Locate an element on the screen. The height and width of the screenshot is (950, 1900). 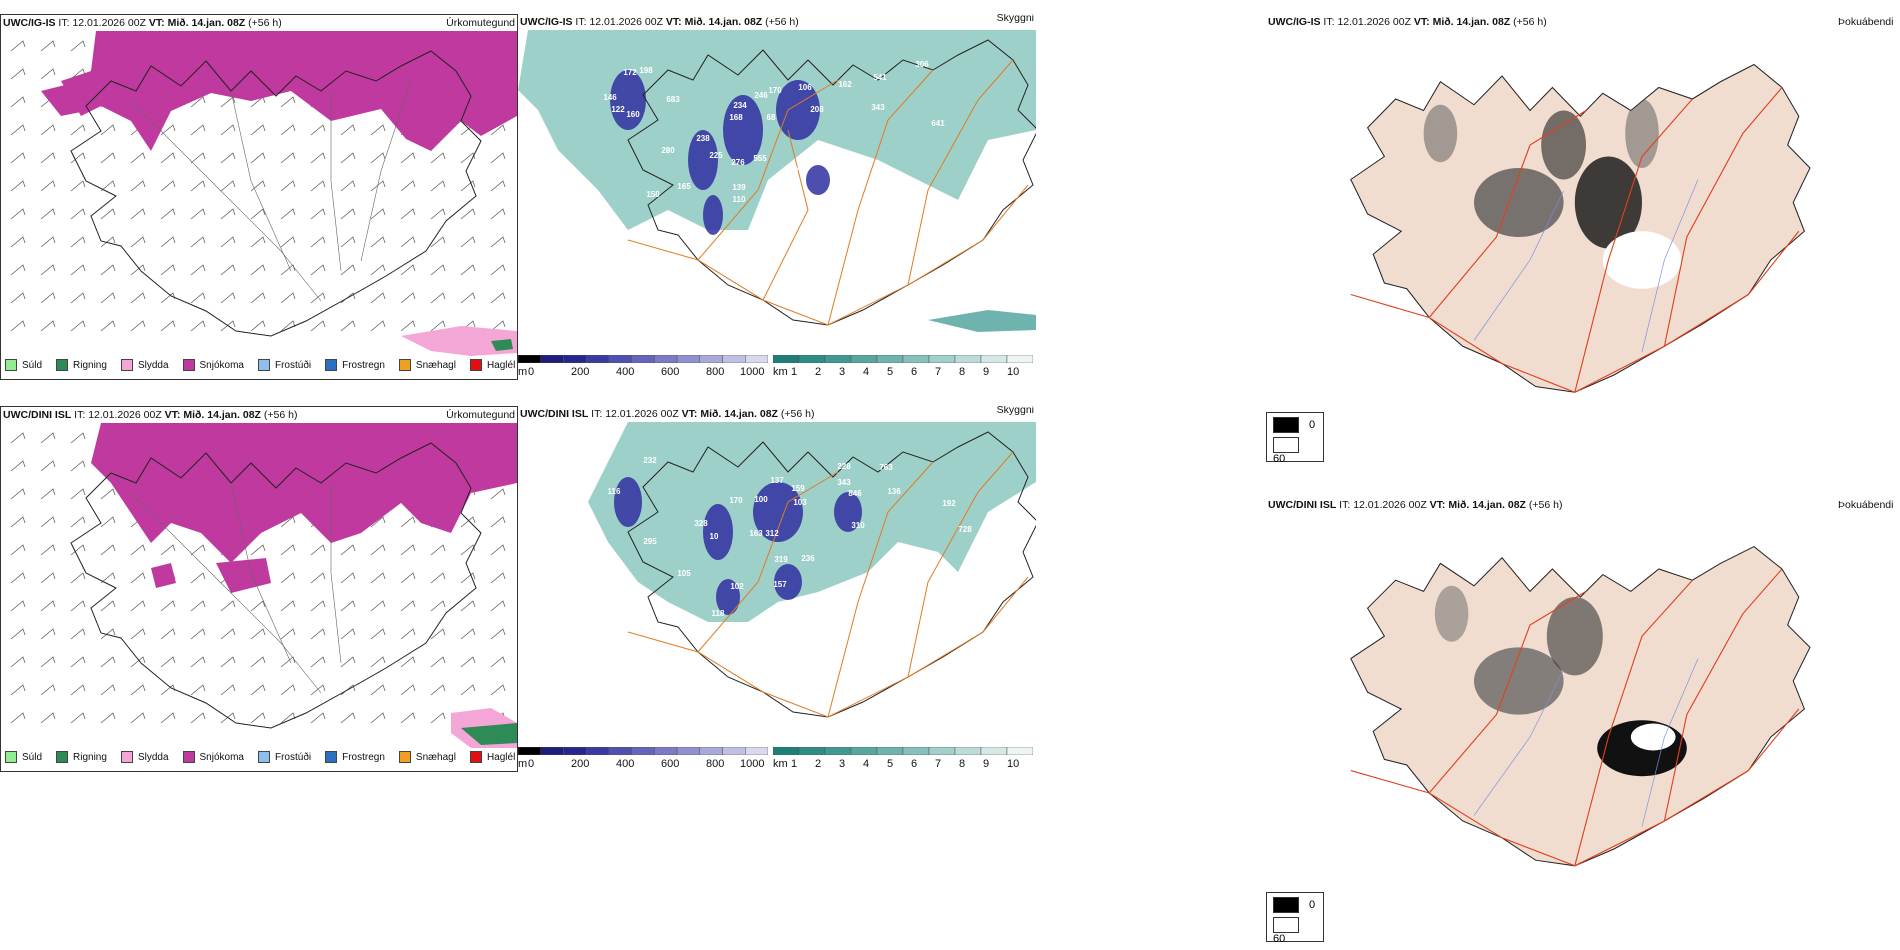
cloud-label: 541 is located at coordinates (880, 77).